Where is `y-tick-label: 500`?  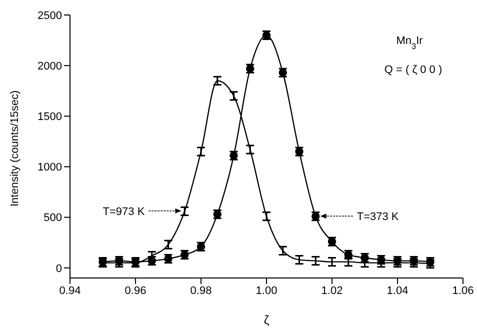 y-tick-label: 500 is located at coordinates (53, 218).